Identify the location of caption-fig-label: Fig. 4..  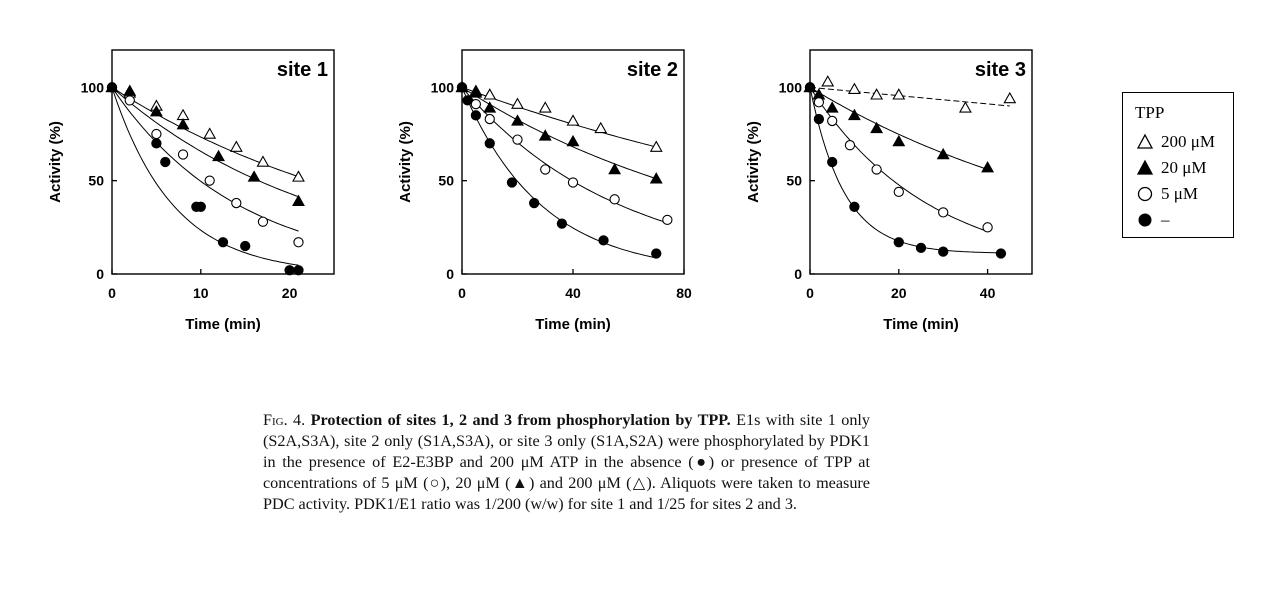
(284, 420).